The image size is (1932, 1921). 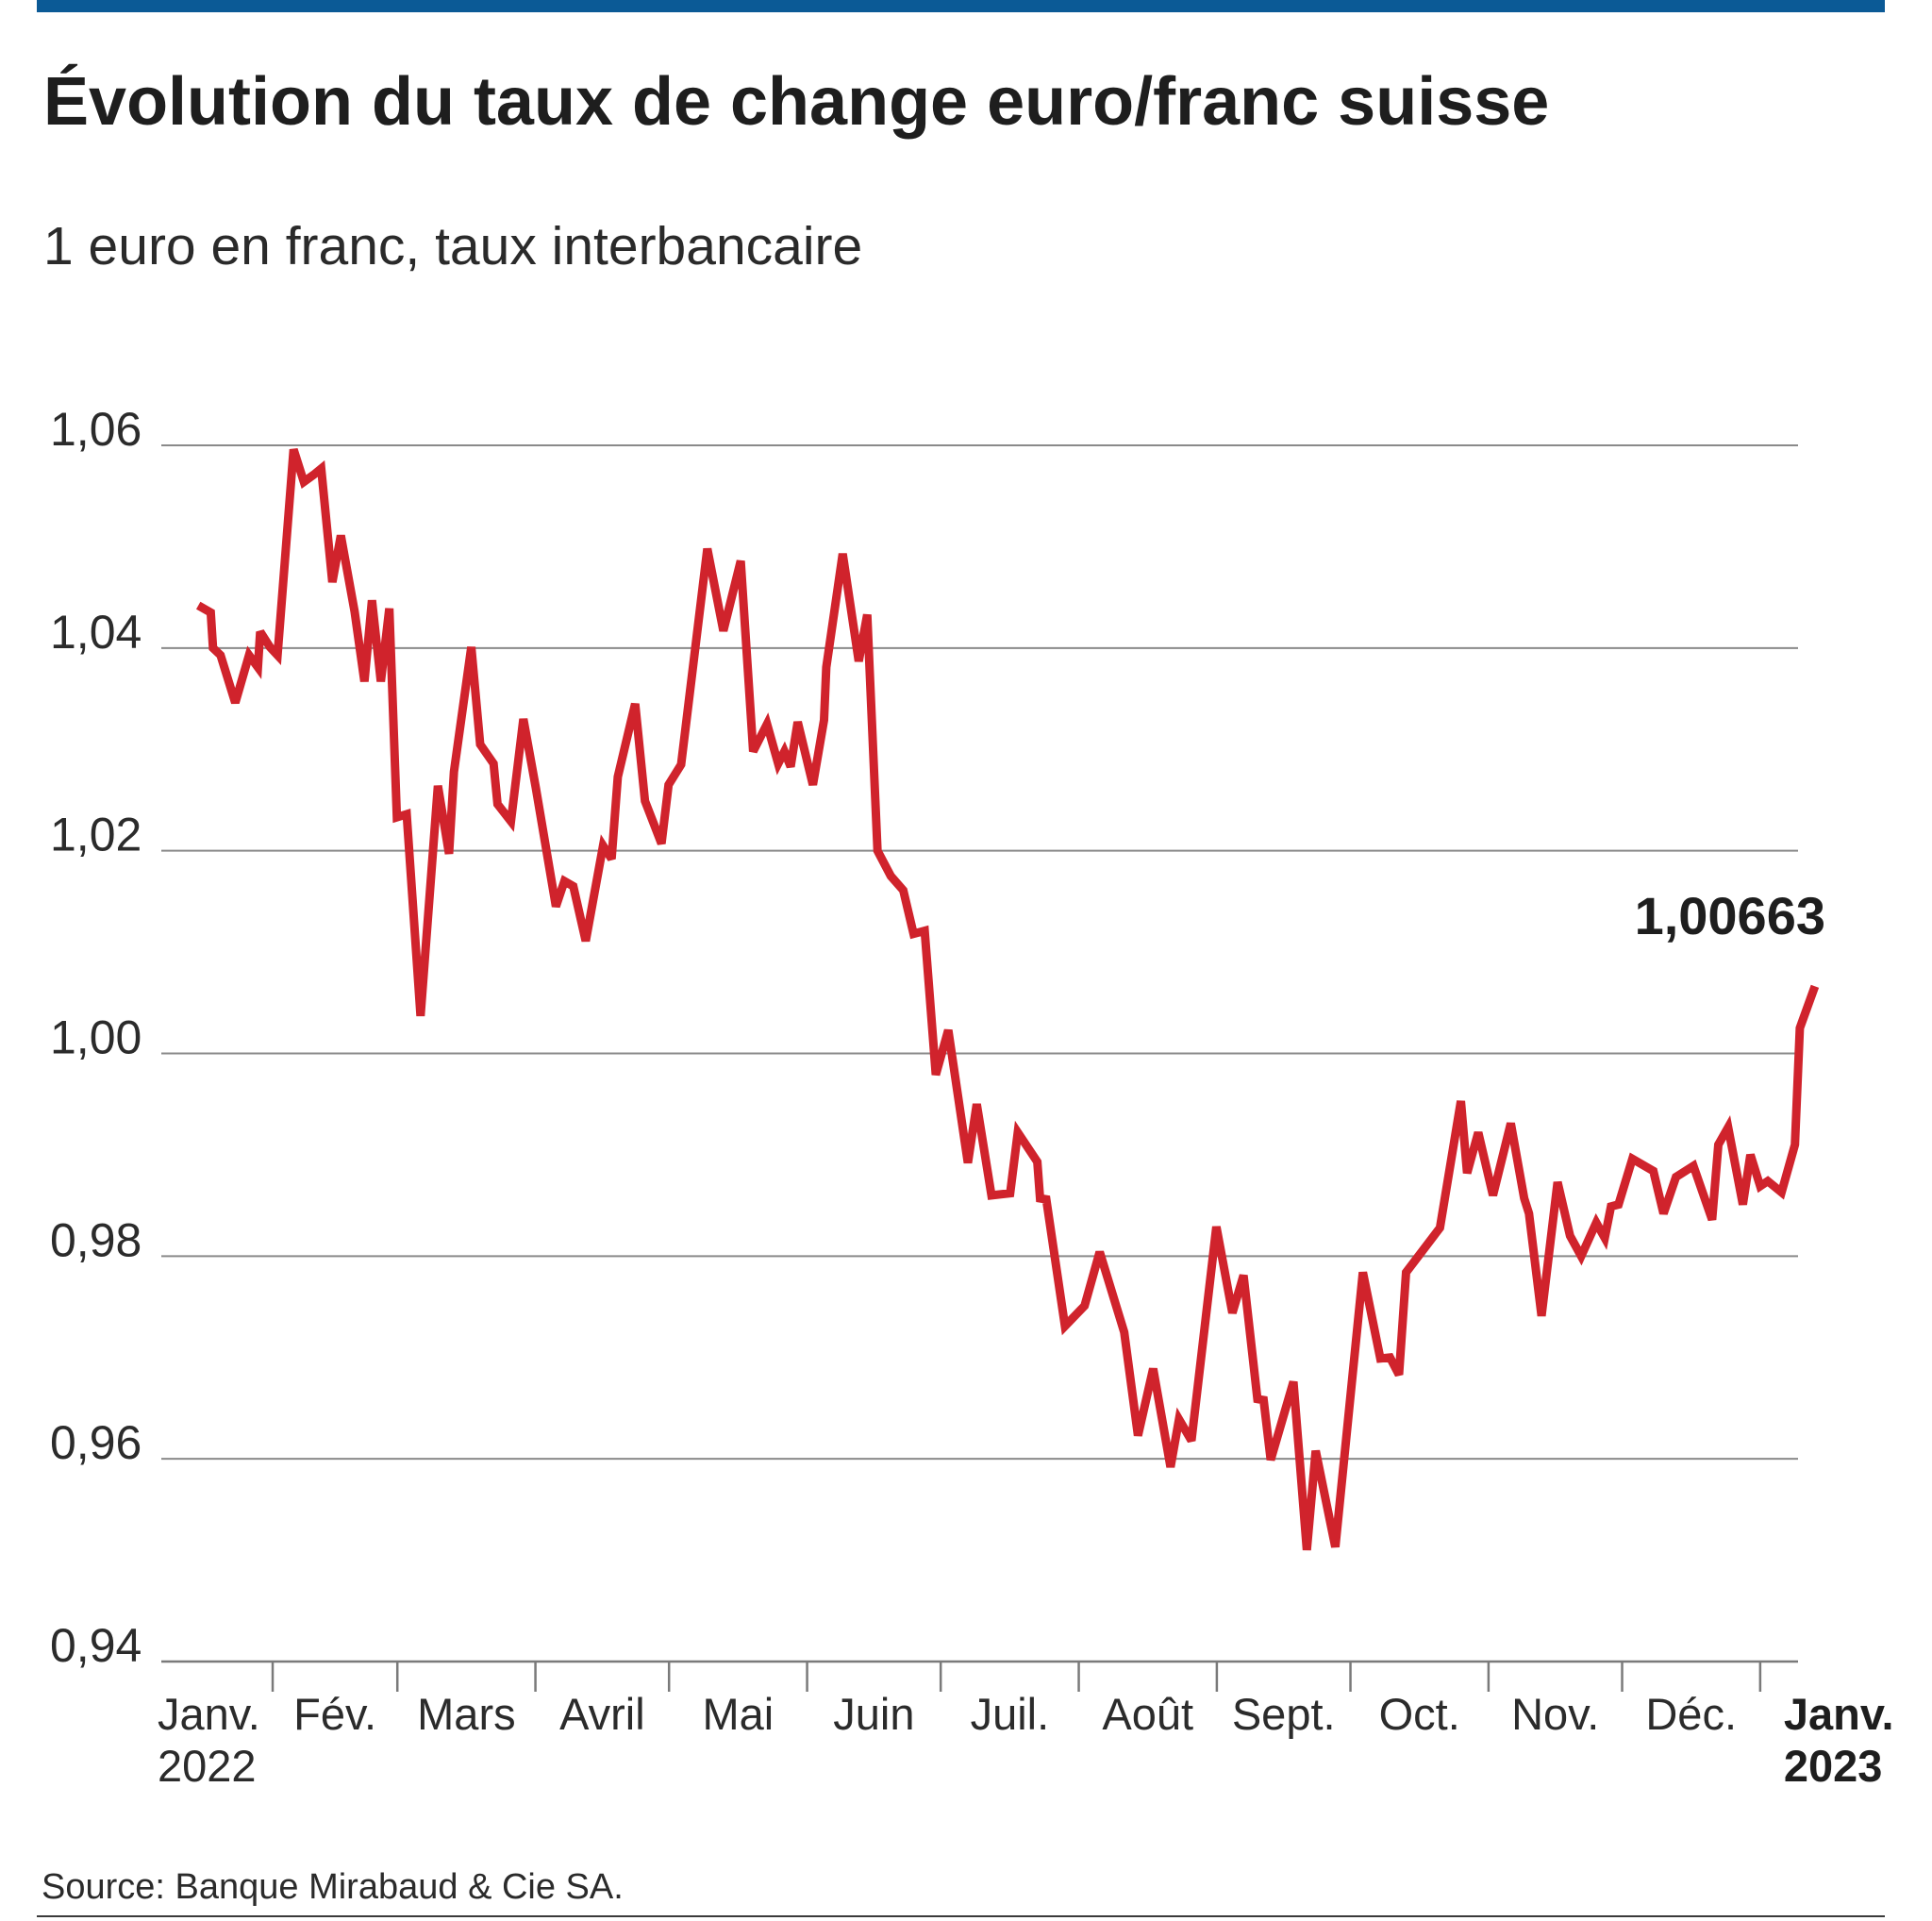 What do you see at coordinates (96, 429) in the screenshot?
I see `y-tick-label: 1,06` at bounding box center [96, 429].